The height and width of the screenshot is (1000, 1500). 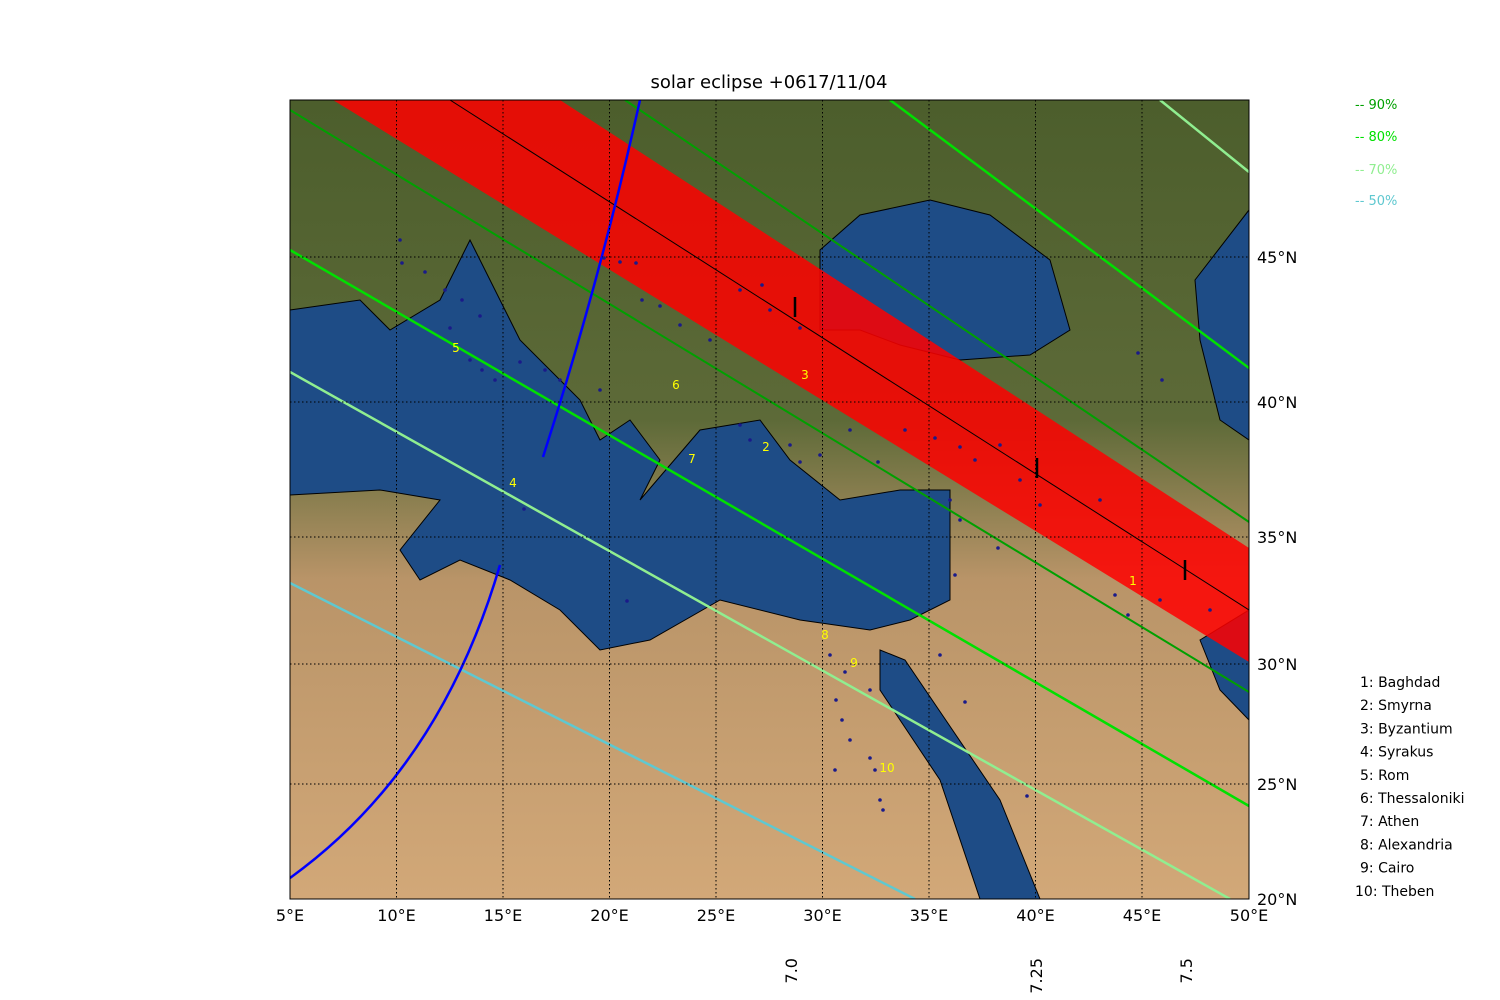 What do you see at coordinates (825, 635) in the screenshot?
I see `city-number-label: 8` at bounding box center [825, 635].